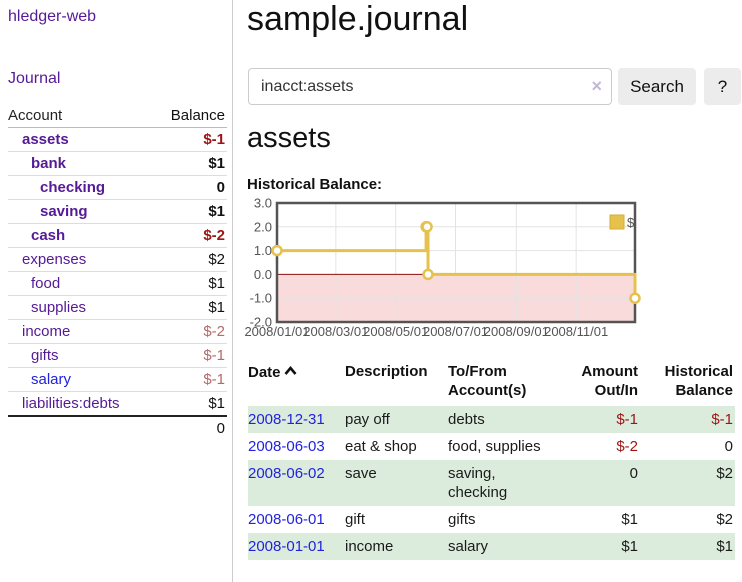  Describe the element at coordinates (395, 331) in the screenshot. I see `svg-text: 2008/05/01` at that location.